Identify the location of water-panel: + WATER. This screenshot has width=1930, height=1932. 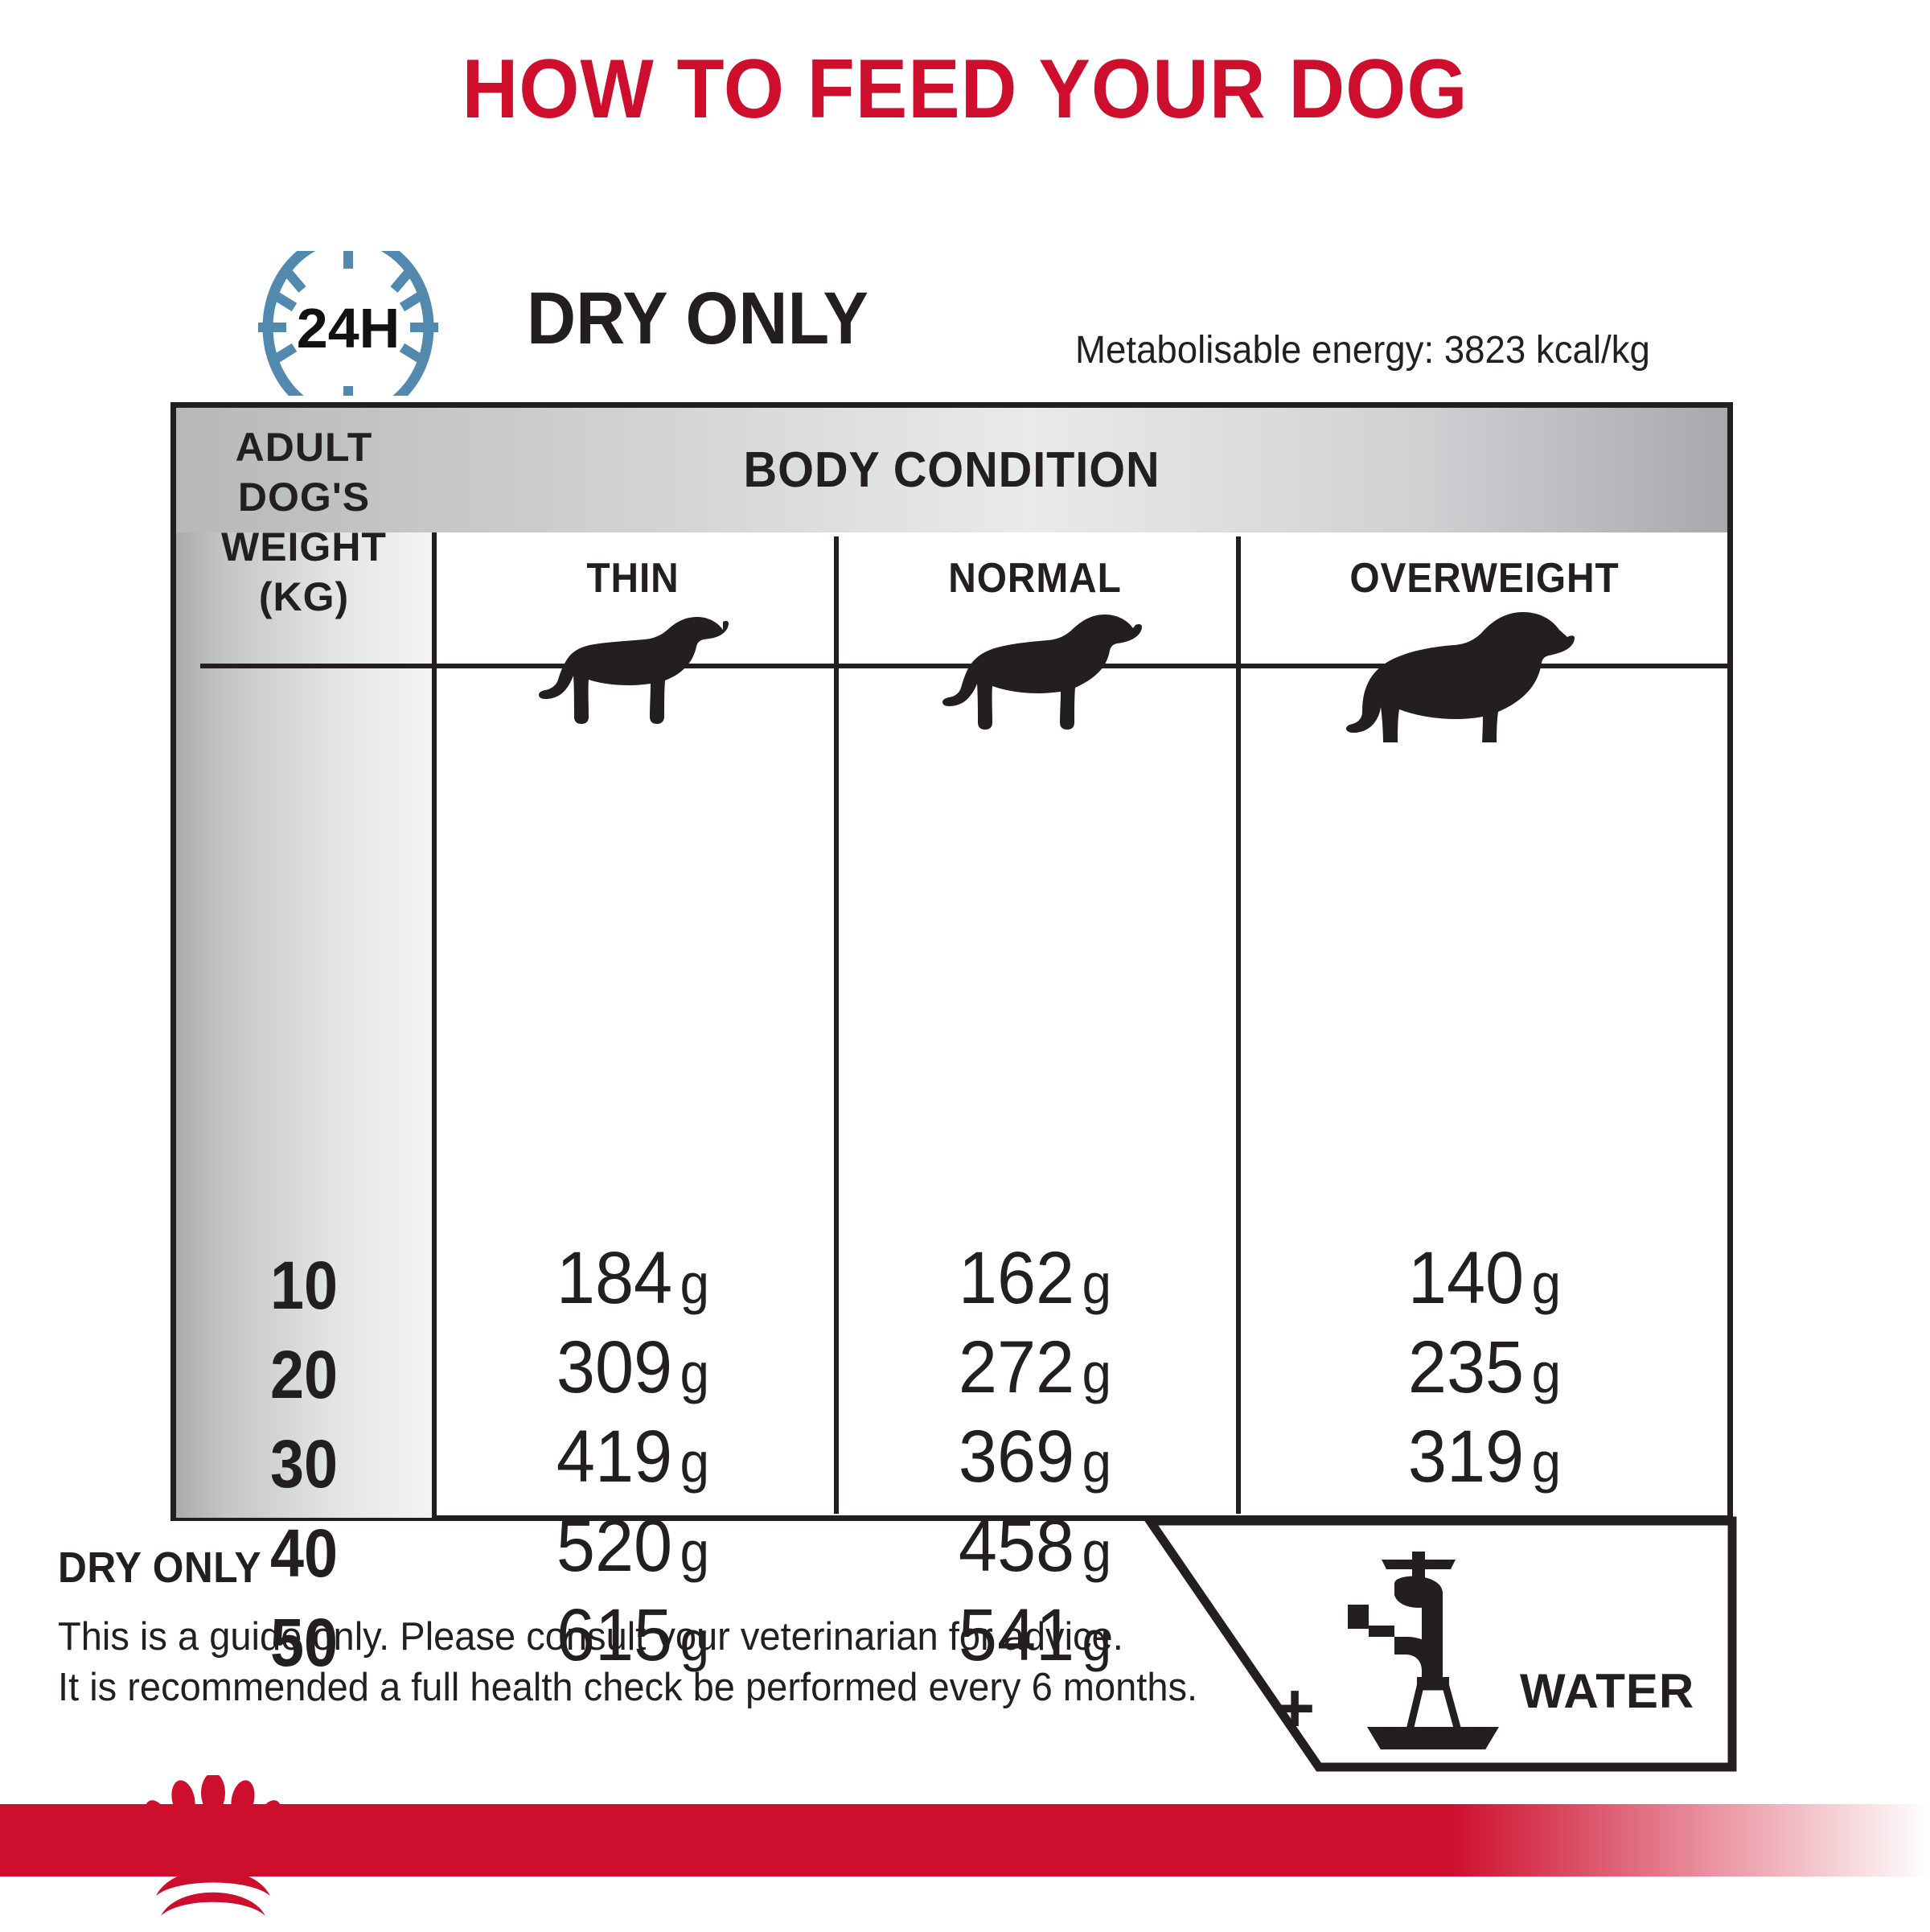
(1403, 1649).